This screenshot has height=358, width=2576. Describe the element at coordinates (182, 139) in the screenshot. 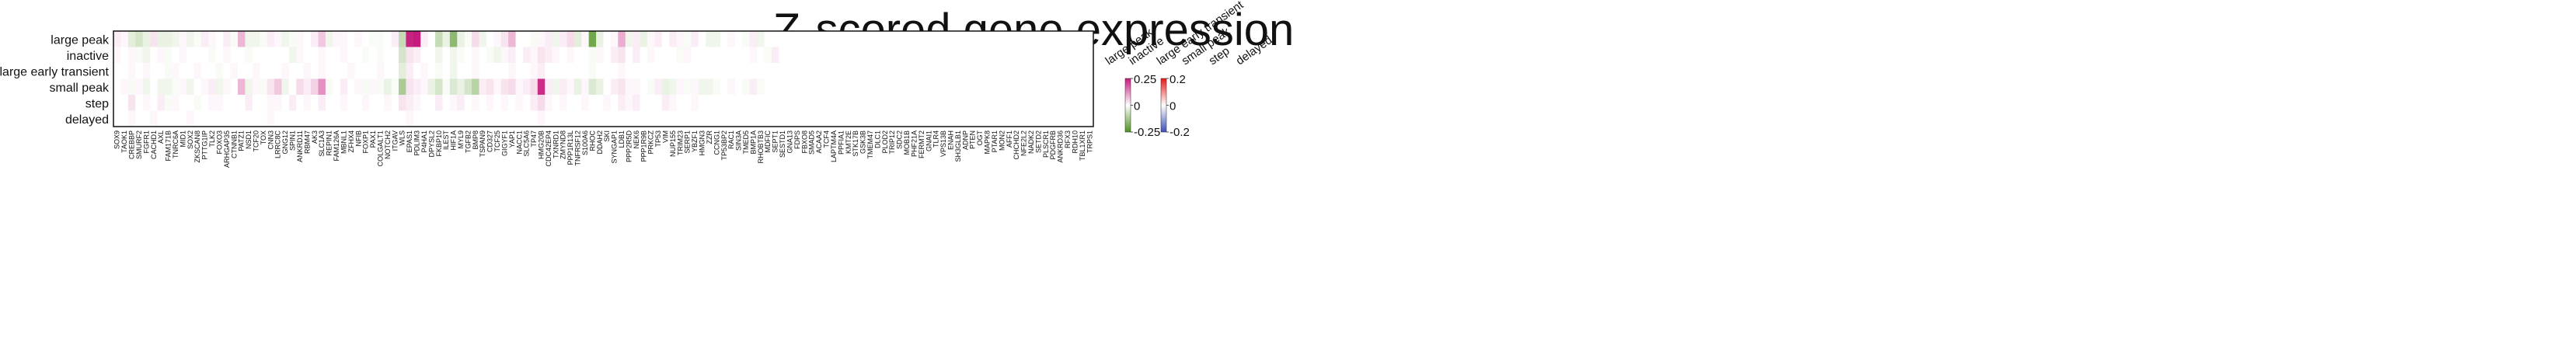

I see `gene-label: MID1` at that location.